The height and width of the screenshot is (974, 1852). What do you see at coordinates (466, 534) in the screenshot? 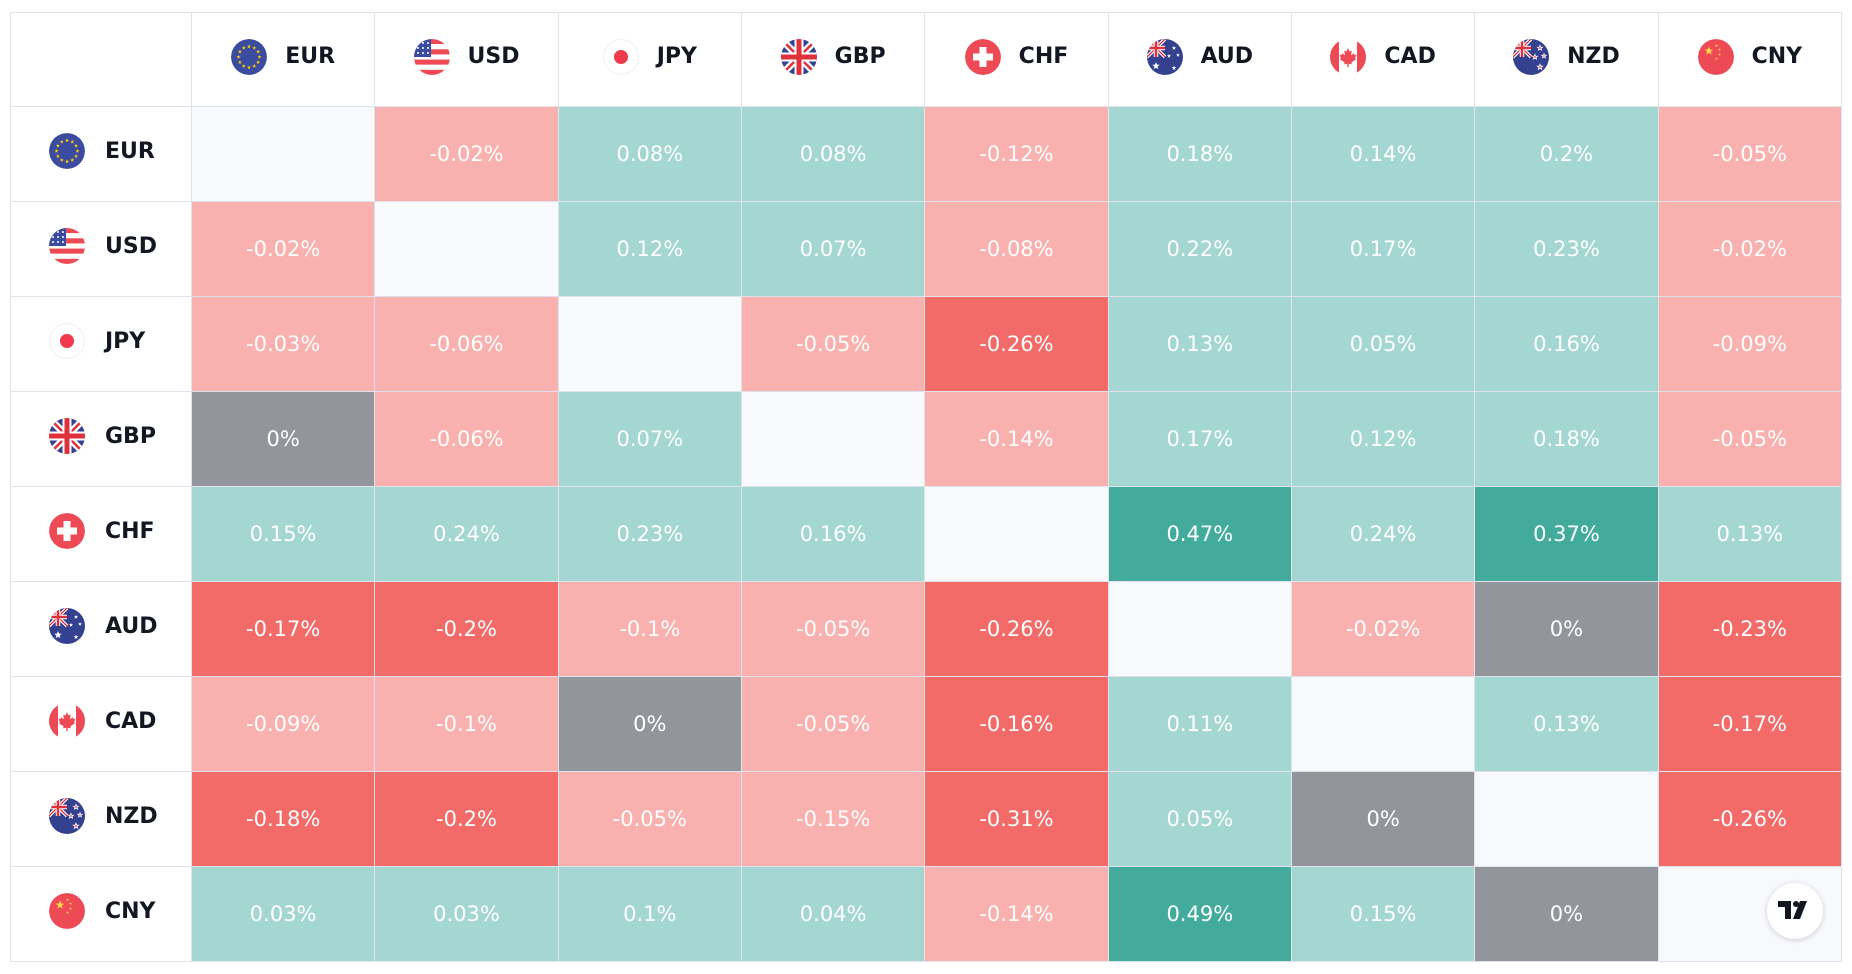
I see `heatmap-cell-chf-usd: 0.24%` at bounding box center [466, 534].